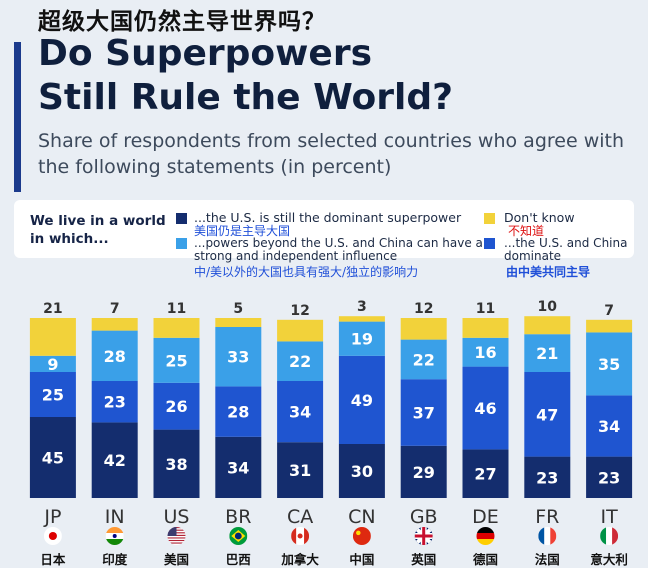  I want to click on data-label-ca-us-dominant: 31, so click(300, 470).